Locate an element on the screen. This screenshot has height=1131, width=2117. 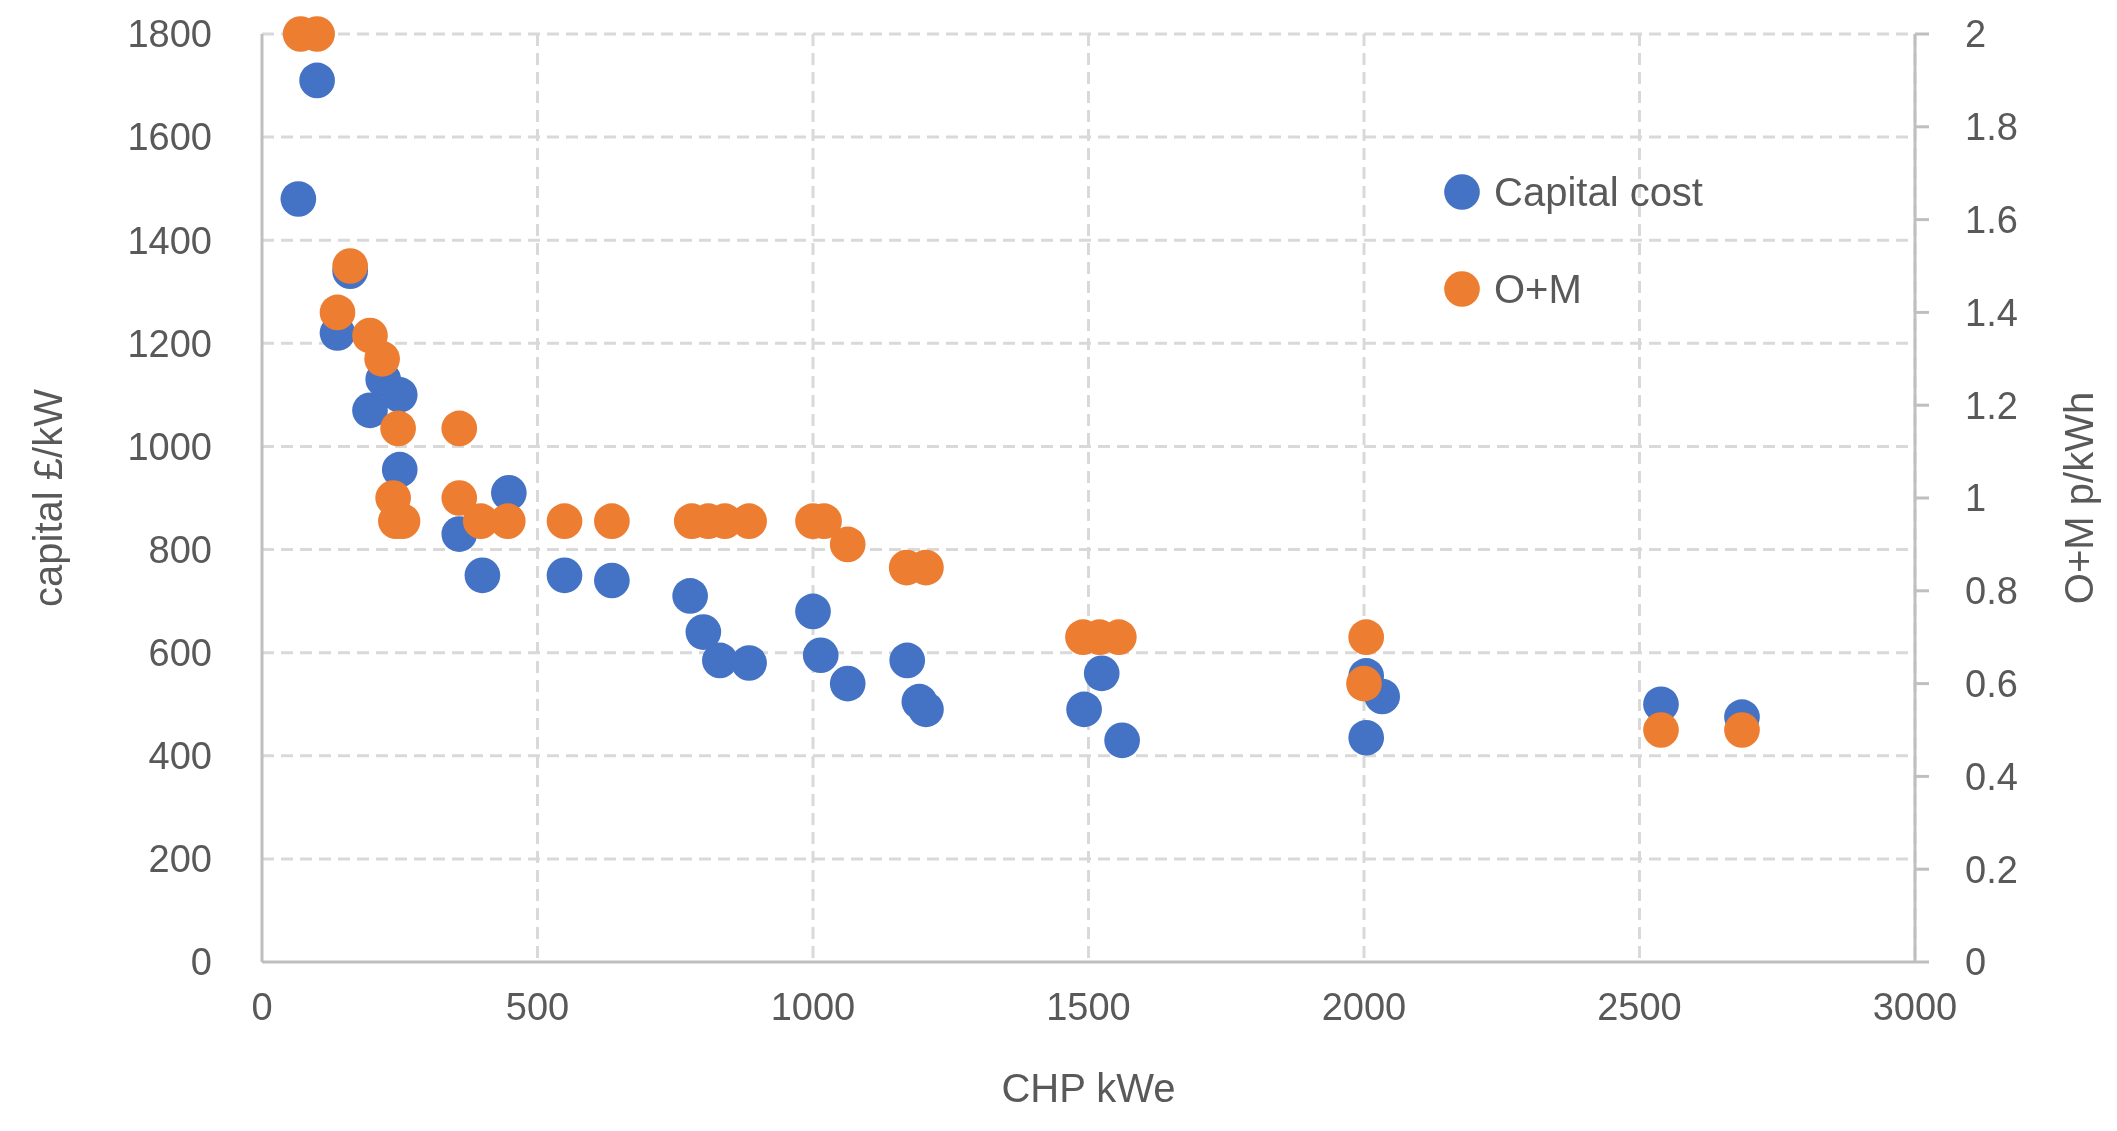
x-axis-title: CHP kWe is located at coordinates (1088, 1088).